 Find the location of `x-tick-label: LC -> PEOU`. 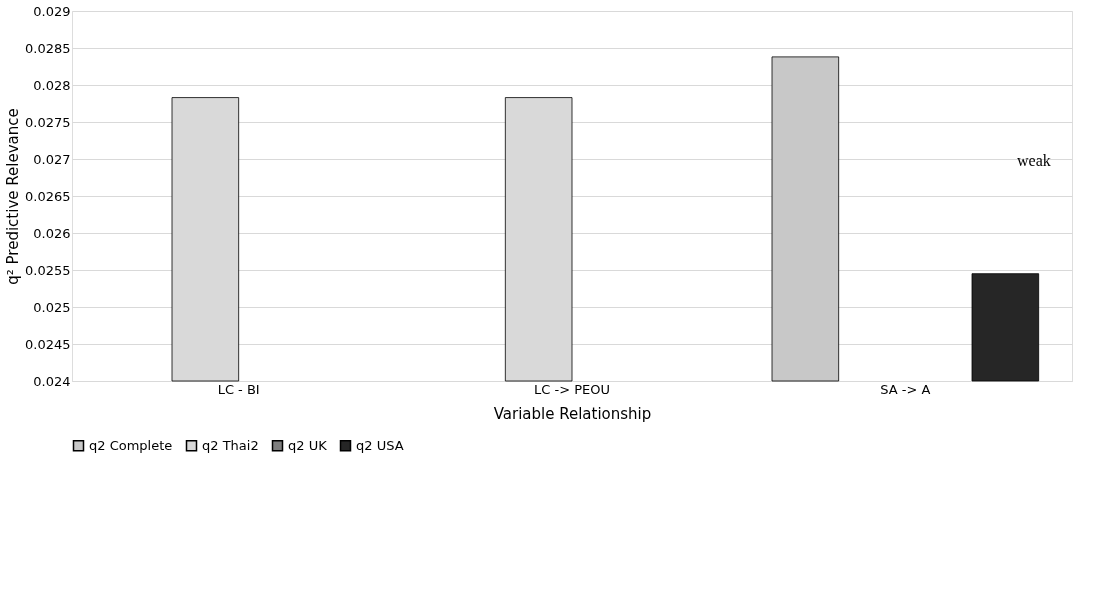

x-tick-label: LC -> PEOU is located at coordinates (572, 389).